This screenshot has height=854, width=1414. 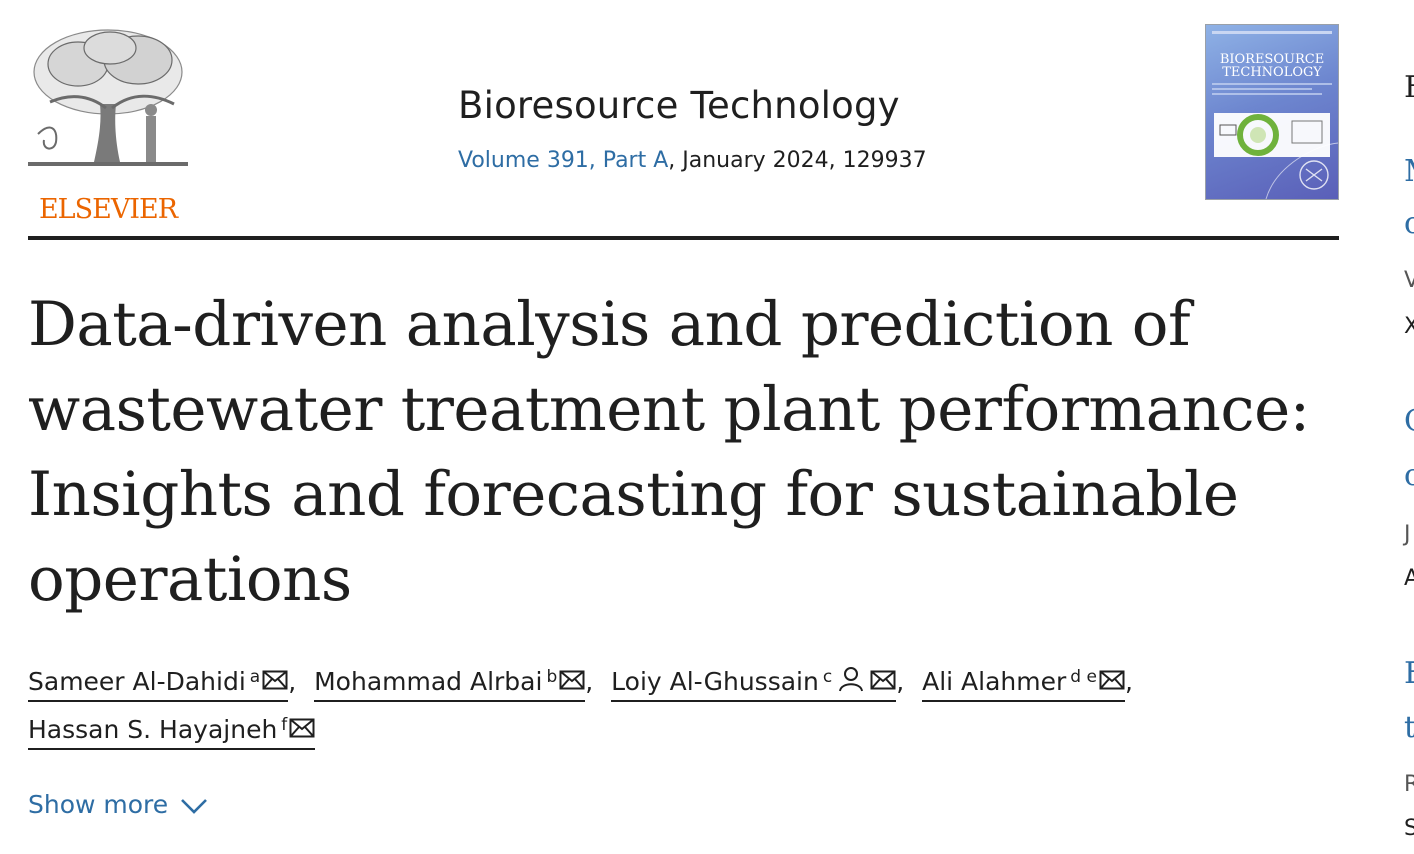 What do you see at coordinates (137, 681) in the screenshot?
I see `author-name: Sameer Al-Dahidi` at bounding box center [137, 681].